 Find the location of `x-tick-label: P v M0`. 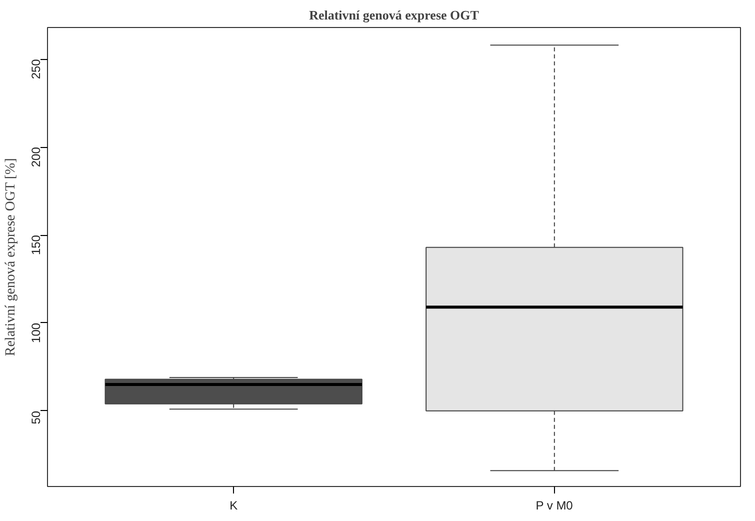

x-tick-label: P v M0 is located at coordinates (555, 505).